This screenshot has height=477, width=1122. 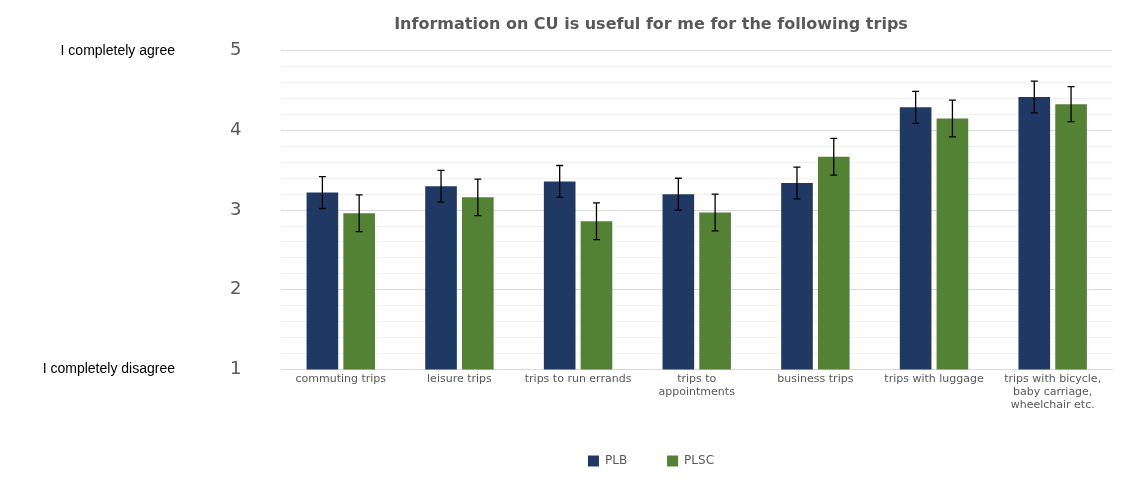 What do you see at coordinates (1053, 391) in the screenshot?
I see `x-tick-label: trips with bicycle, baby carriage, wheelchair etc.` at bounding box center [1053, 391].